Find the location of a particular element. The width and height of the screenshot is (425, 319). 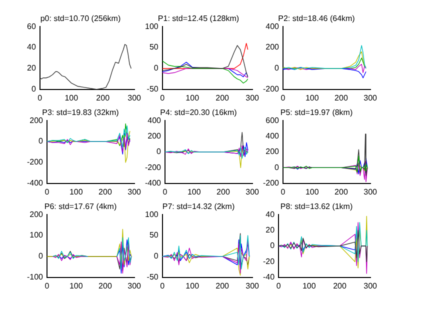

y-tick-label: 60 is located at coordinates (31, 26).